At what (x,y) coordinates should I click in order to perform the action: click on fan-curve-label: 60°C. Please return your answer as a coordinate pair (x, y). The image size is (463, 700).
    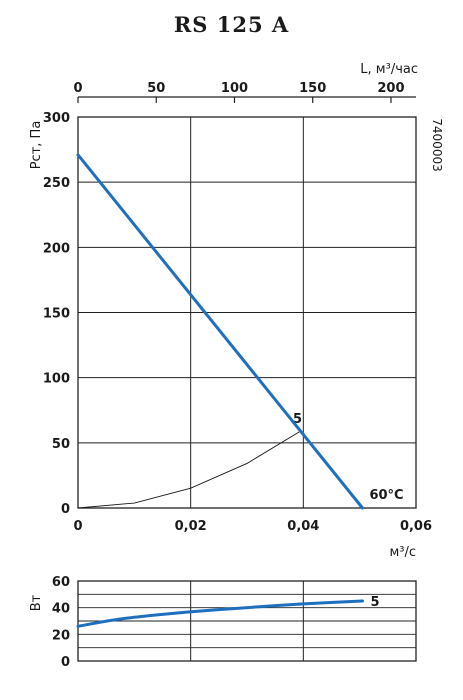
    Looking at the image, I should click on (386, 495).